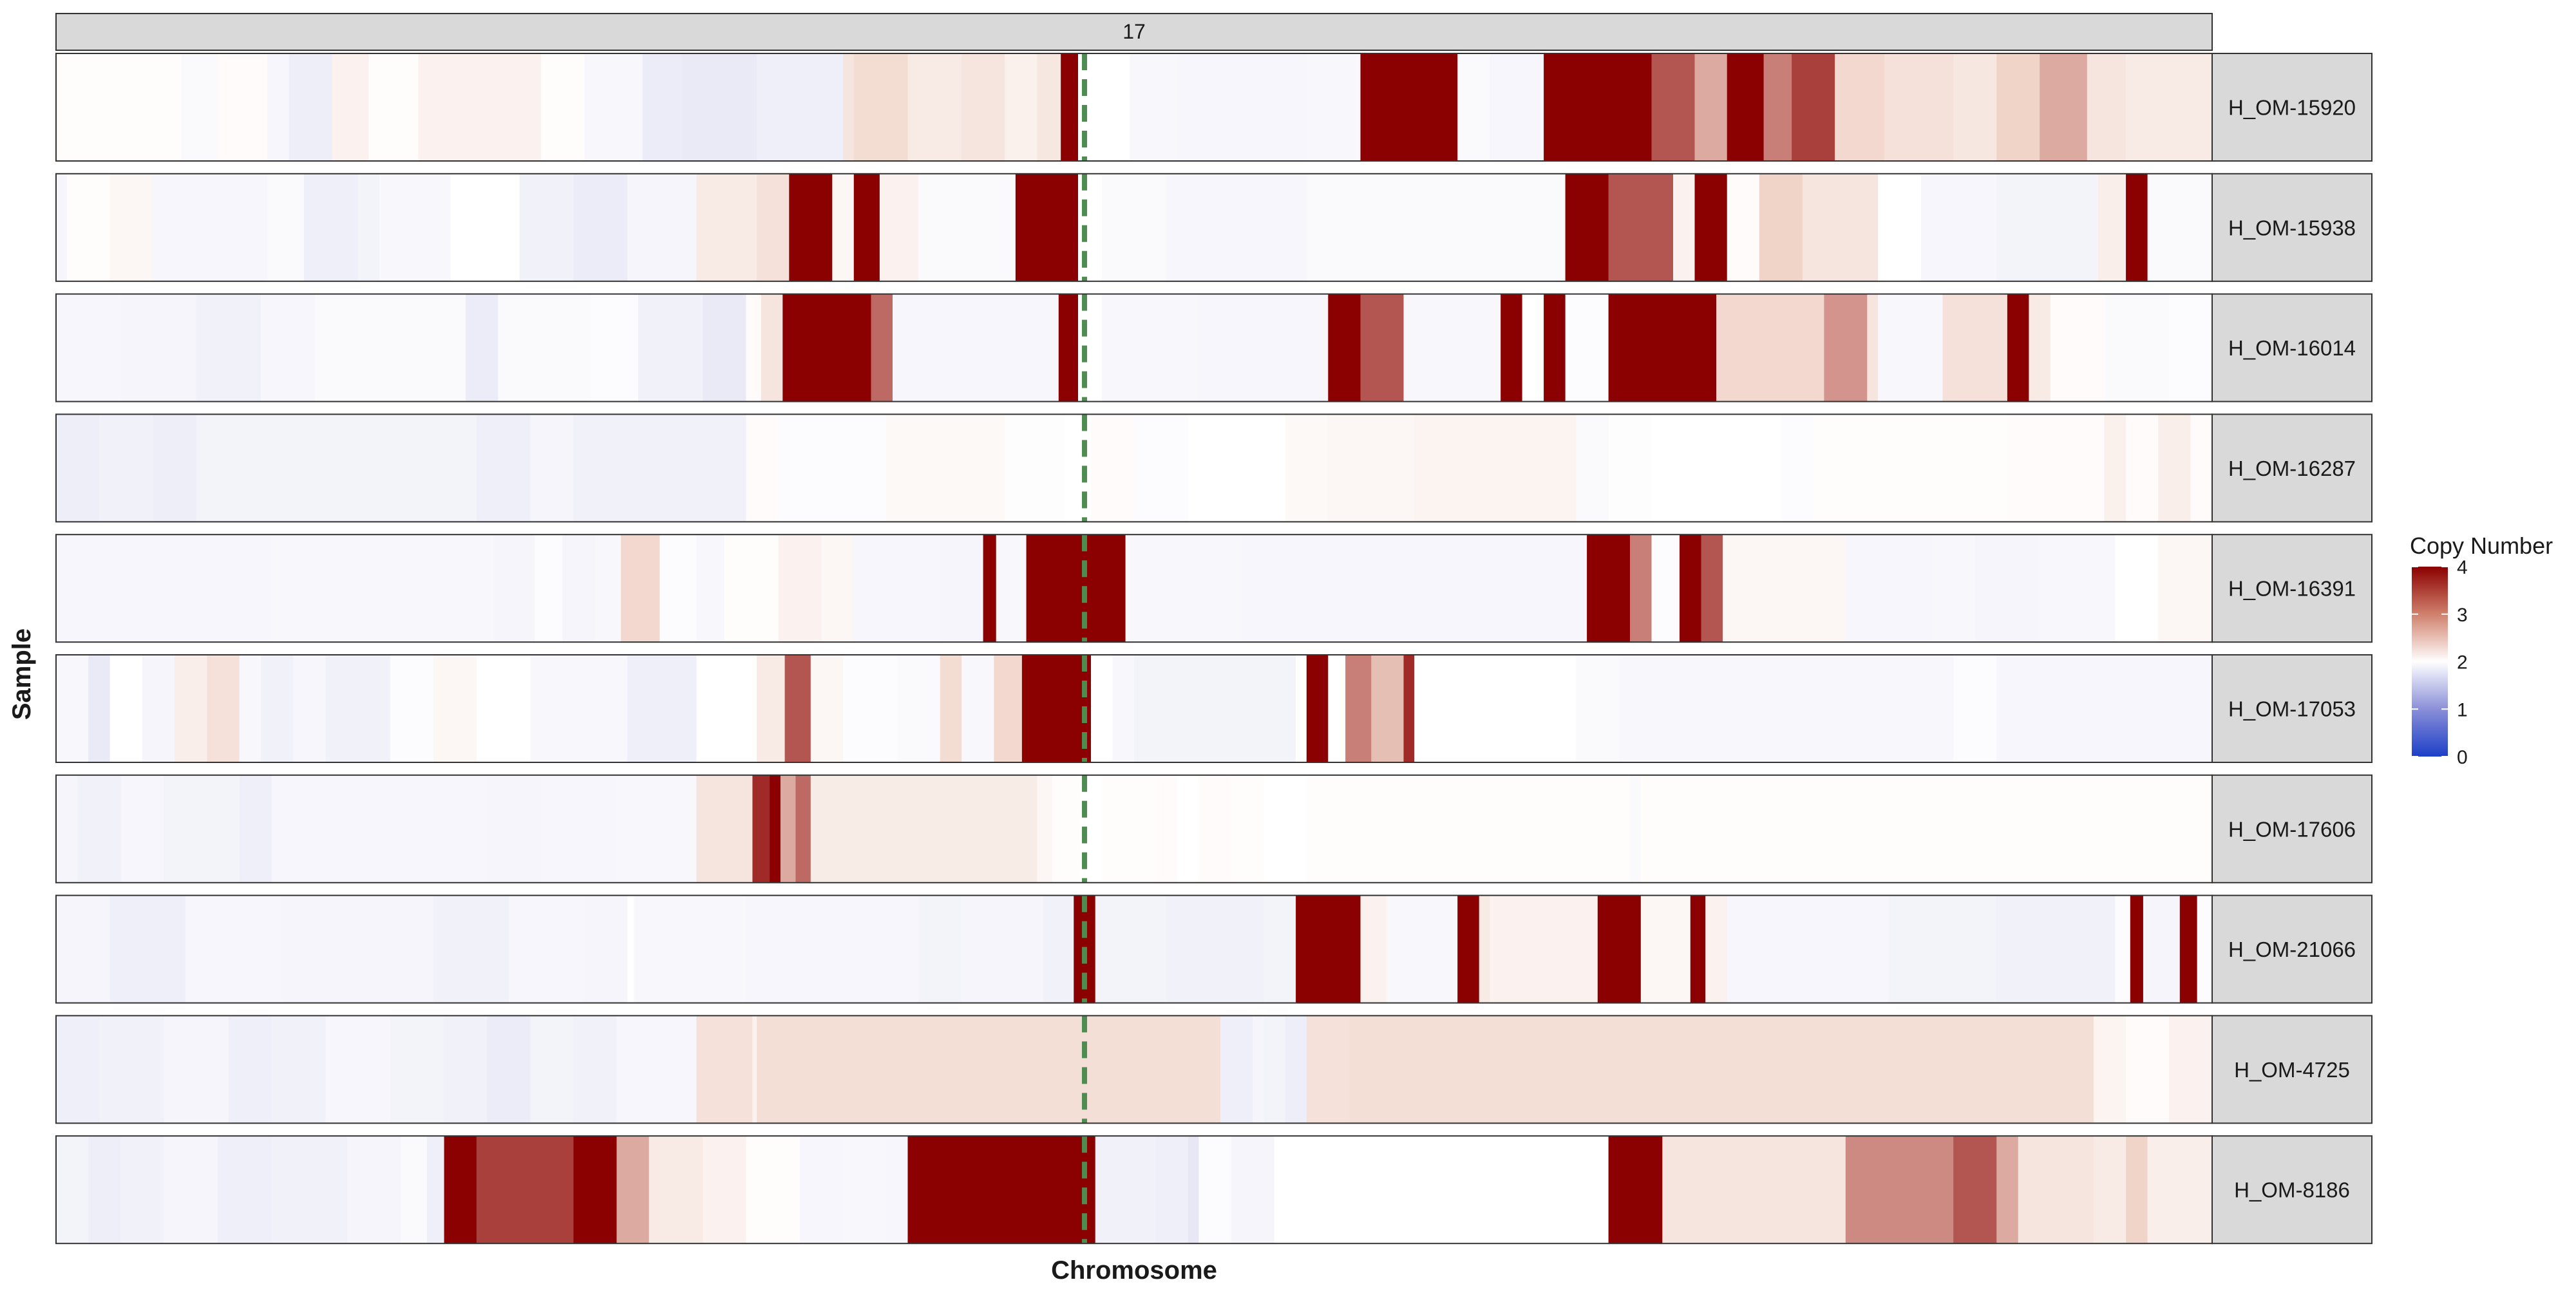 The height and width of the screenshot is (1291, 2576). I want to click on sample-label: H_OM-4725, so click(2292, 1070).